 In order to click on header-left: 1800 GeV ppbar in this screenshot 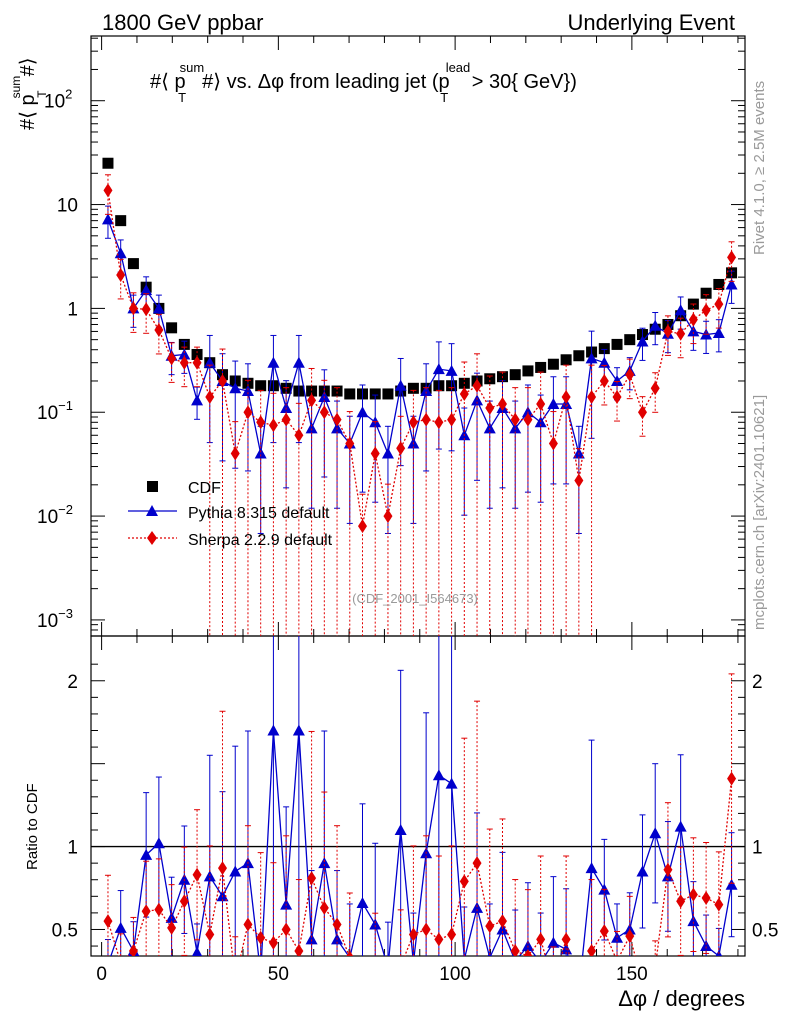, I will do `click(182, 22)`.